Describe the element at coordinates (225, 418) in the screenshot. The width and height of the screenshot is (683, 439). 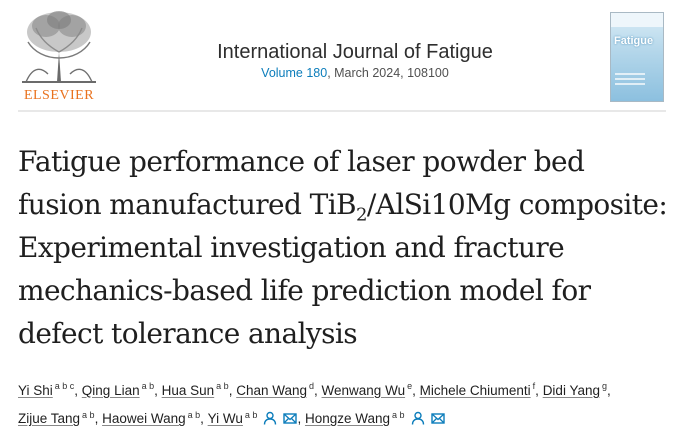
I see `author-name-link: Yi Wu` at that location.